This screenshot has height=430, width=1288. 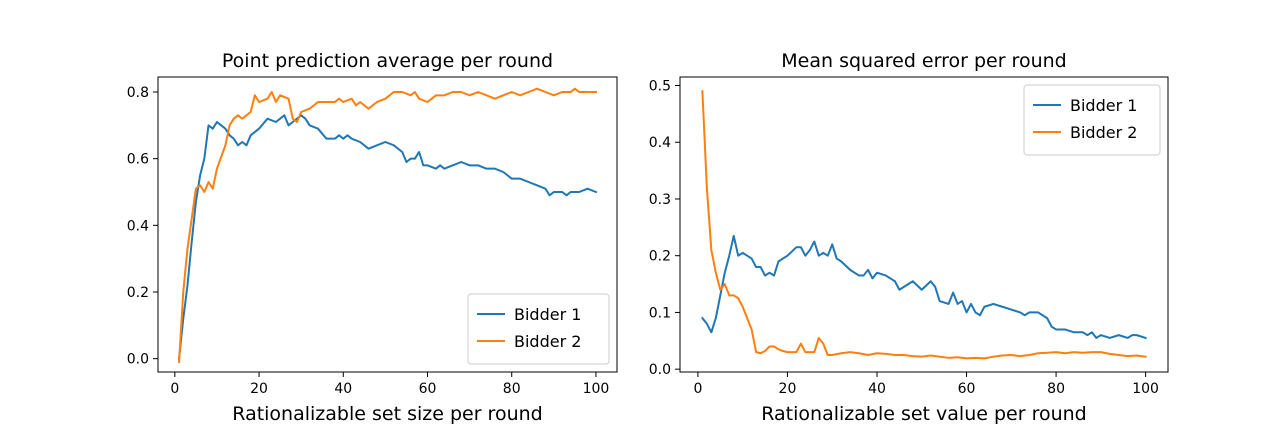 I want to click on chart-title: Mean squared error per round, so click(x=923, y=61).